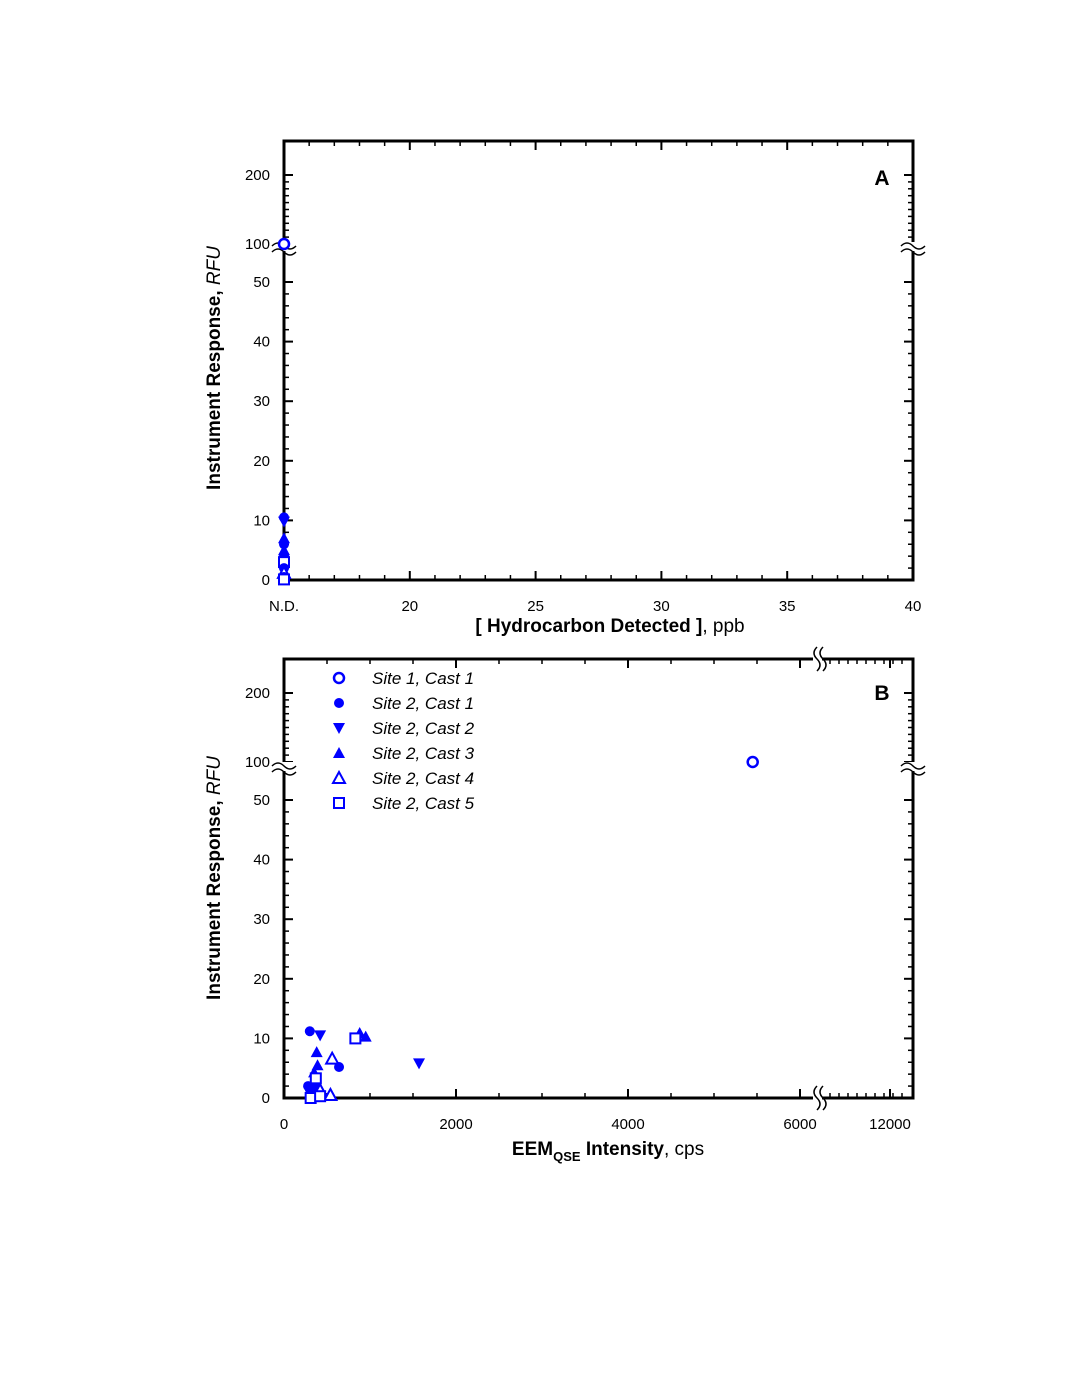 The image size is (1069, 1383). Describe the element at coordinates (214, 387) in the screenshot. I see `panel-a-y-title-main: Instrument Response,` at that location.